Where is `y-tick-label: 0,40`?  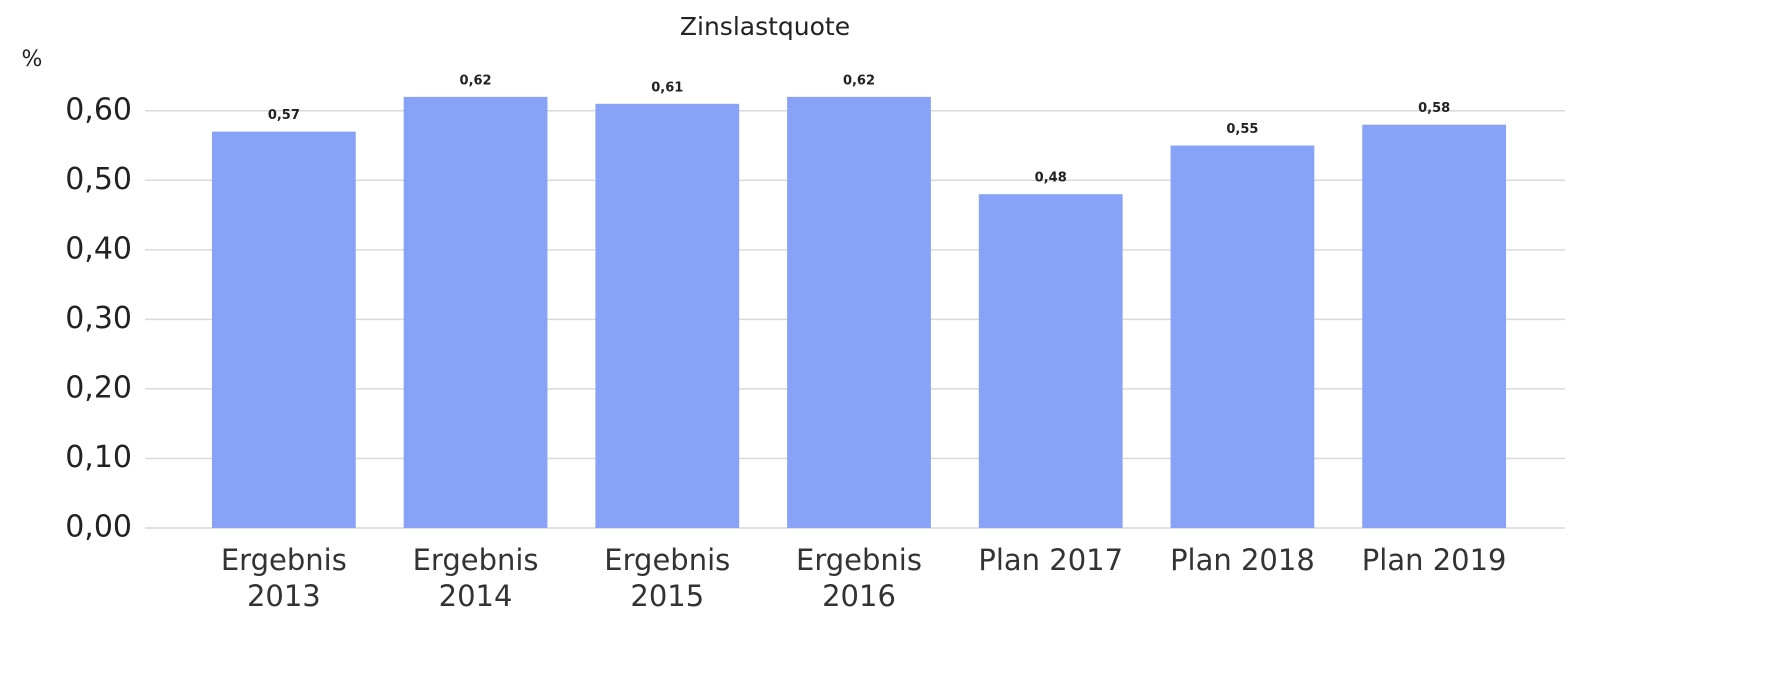
y-tick-label: 0,40 is located at coordinates (98, 248).